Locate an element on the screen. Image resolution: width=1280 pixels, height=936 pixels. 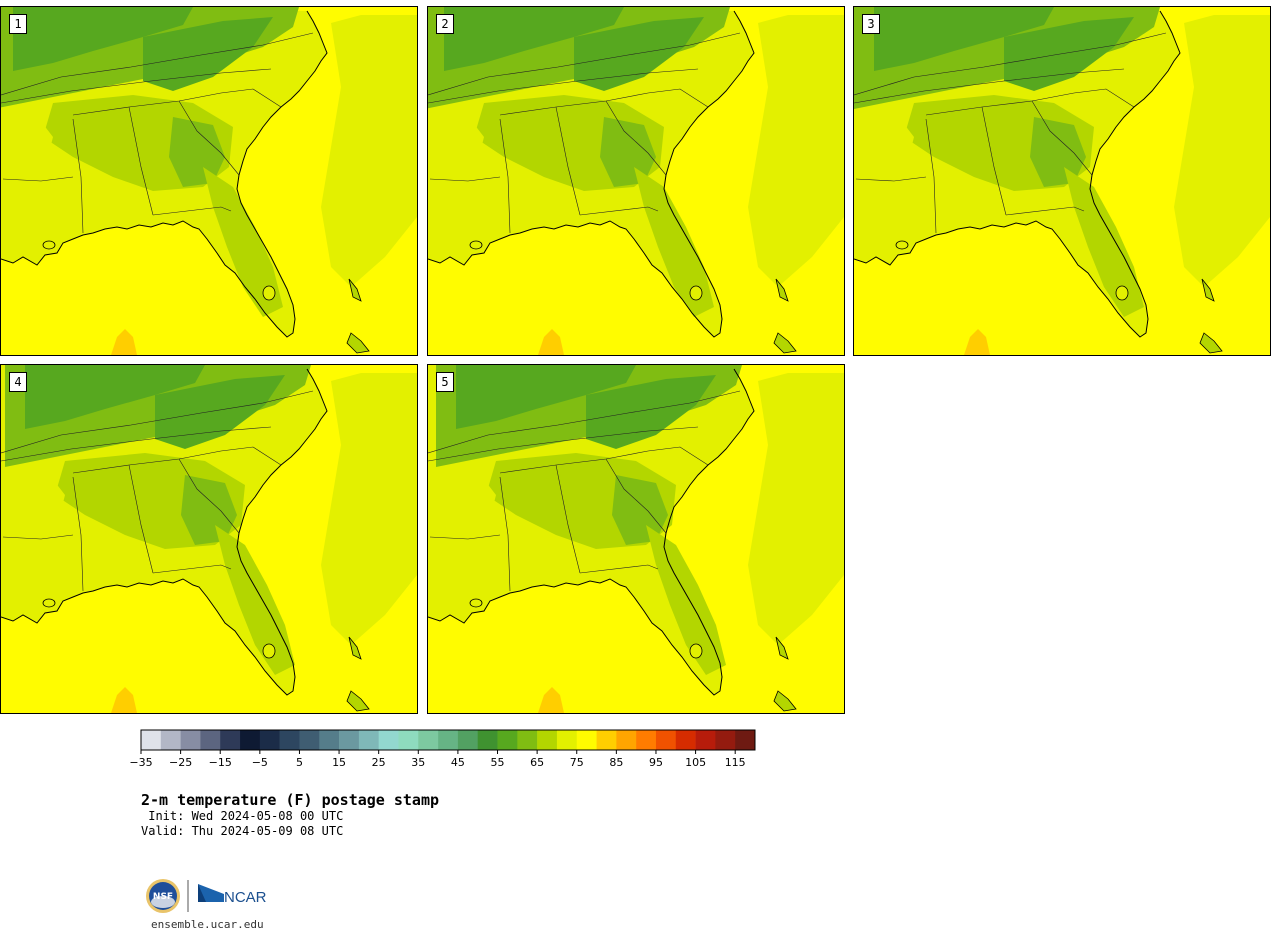
colorbar-tick-label: 65 is located at coordinates (537, 762).